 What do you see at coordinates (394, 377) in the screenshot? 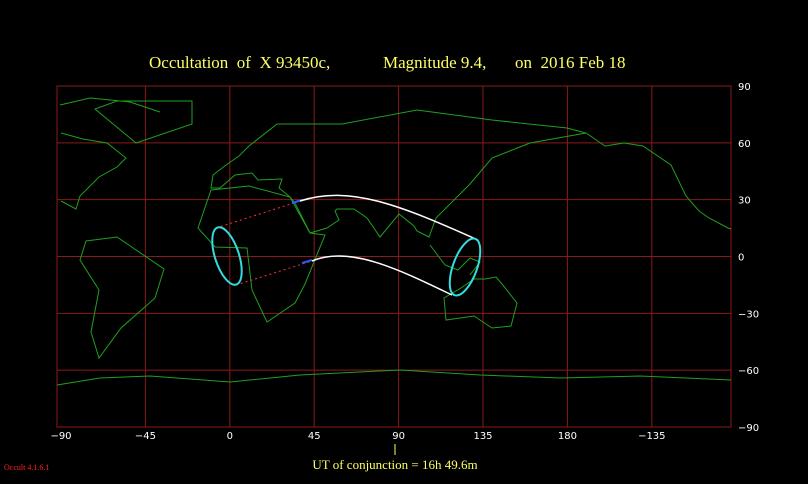
I see `antarctica` at bounding box center [394, 377].